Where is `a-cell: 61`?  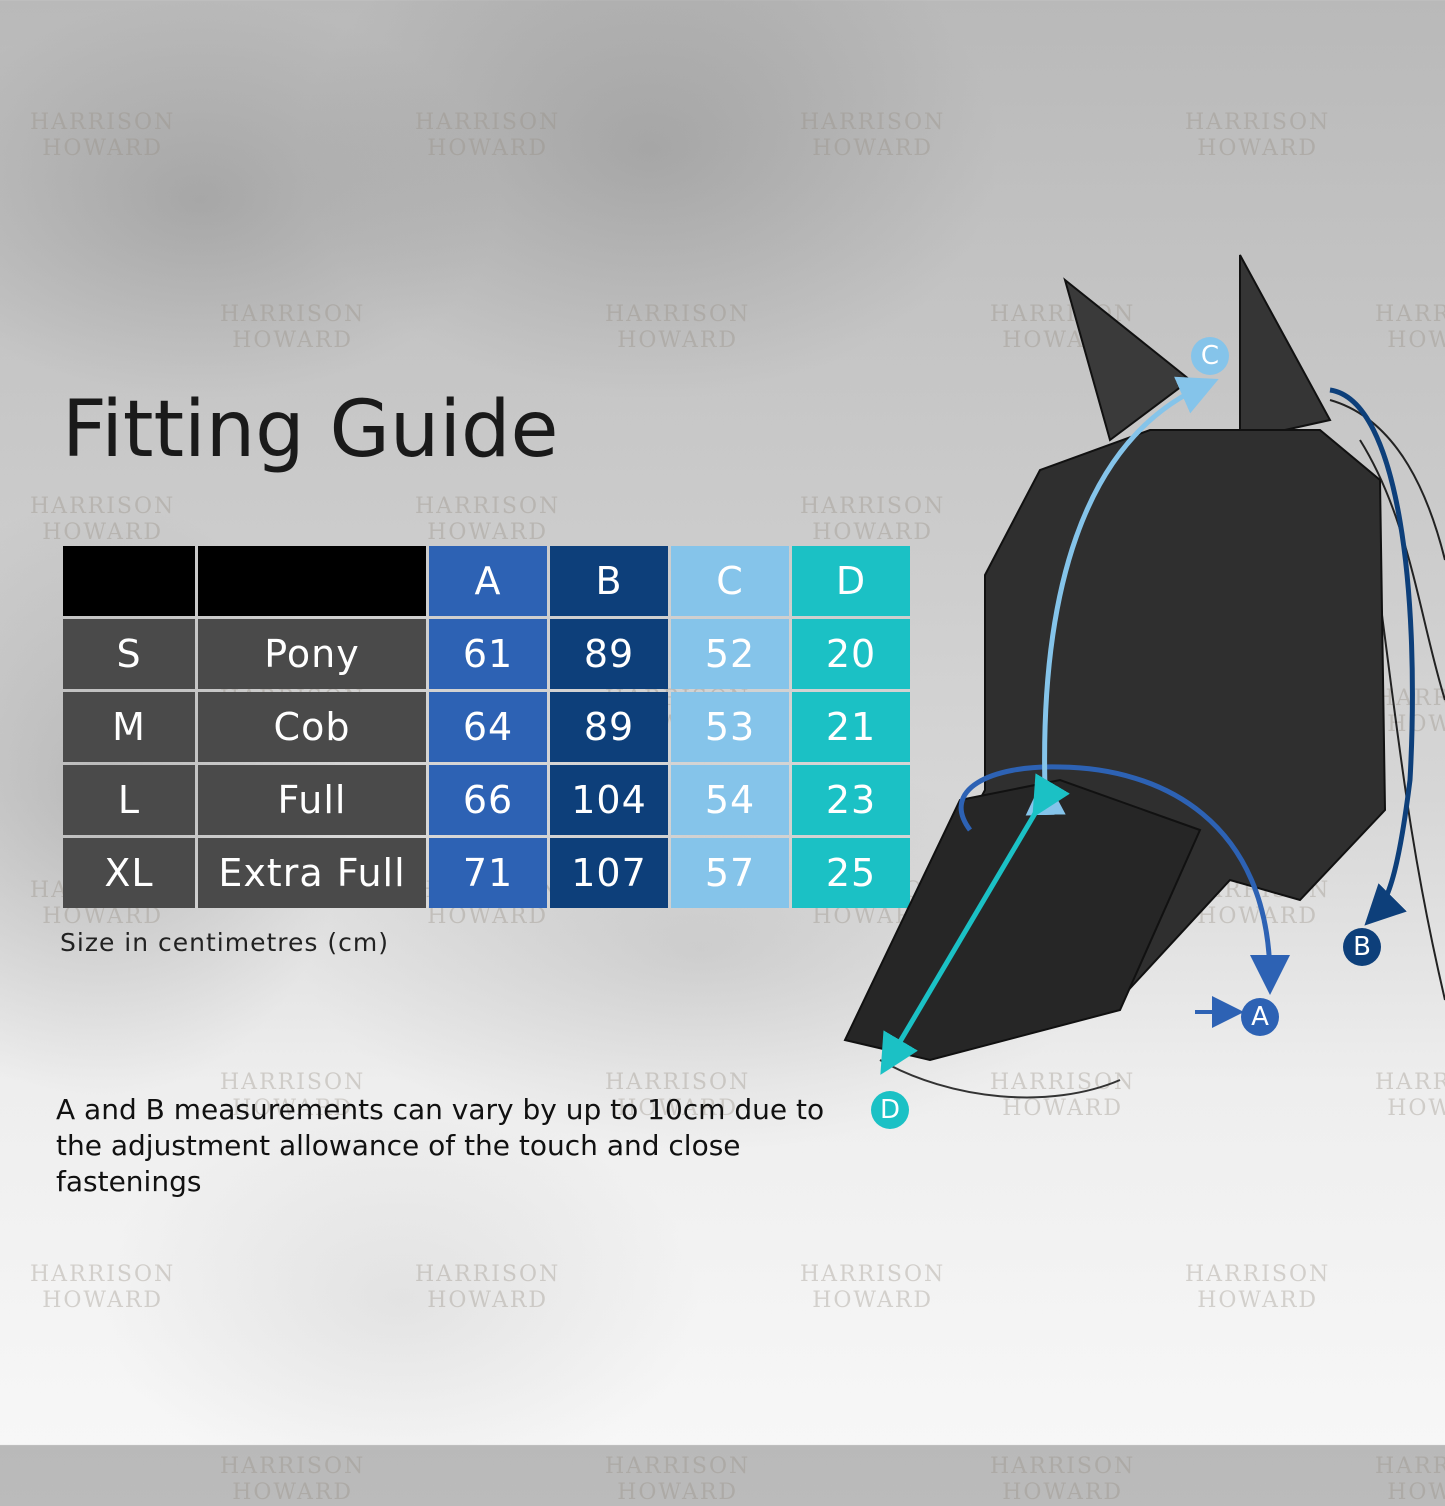 a-cell: 61 is located at coordinates (488, 654).